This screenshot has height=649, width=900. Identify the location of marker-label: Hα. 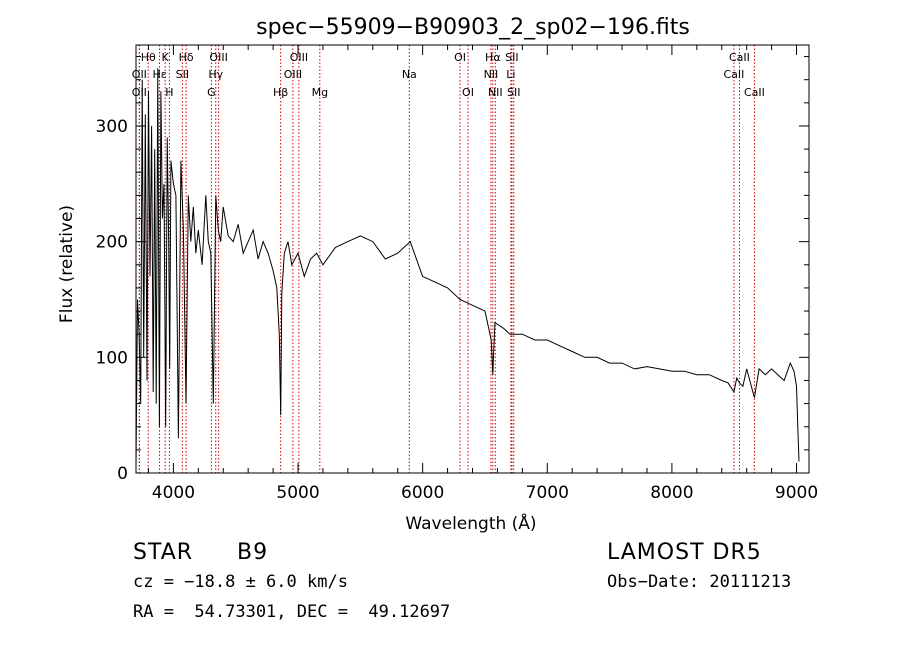
(493, 57).